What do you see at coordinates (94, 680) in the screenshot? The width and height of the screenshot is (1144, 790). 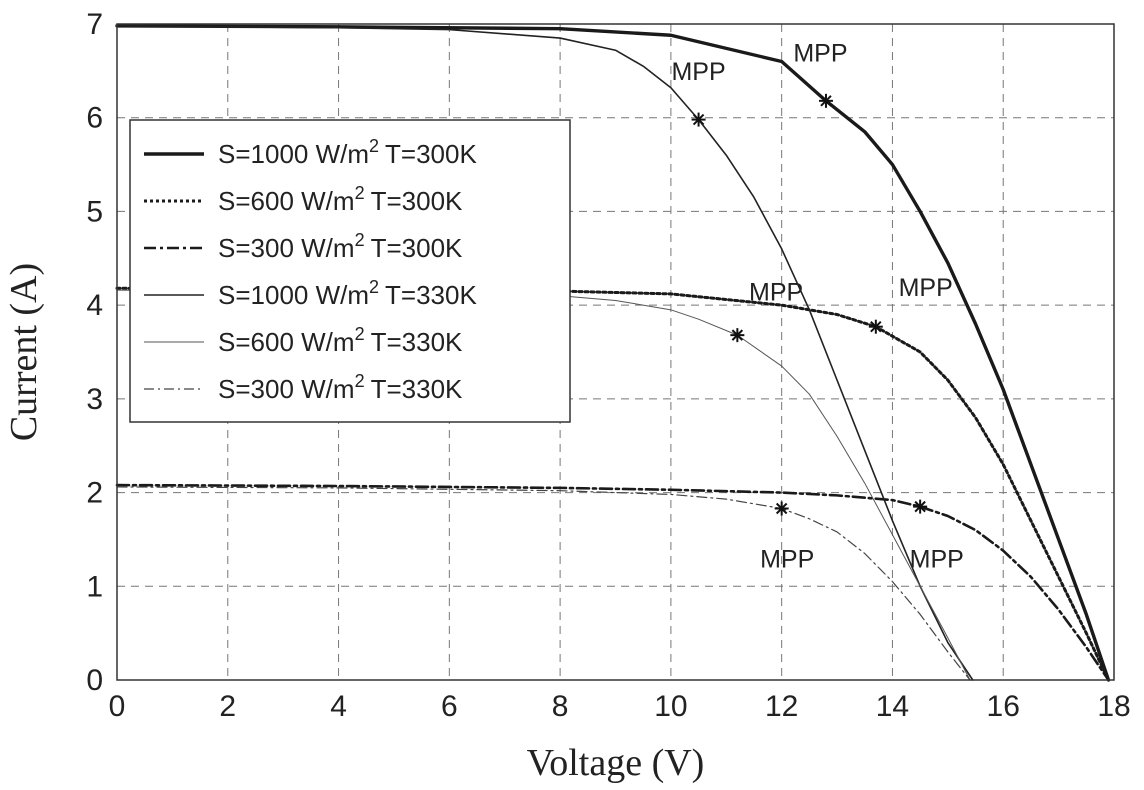 I see `y-tick-label: 0` at bounding box center [94, 680].